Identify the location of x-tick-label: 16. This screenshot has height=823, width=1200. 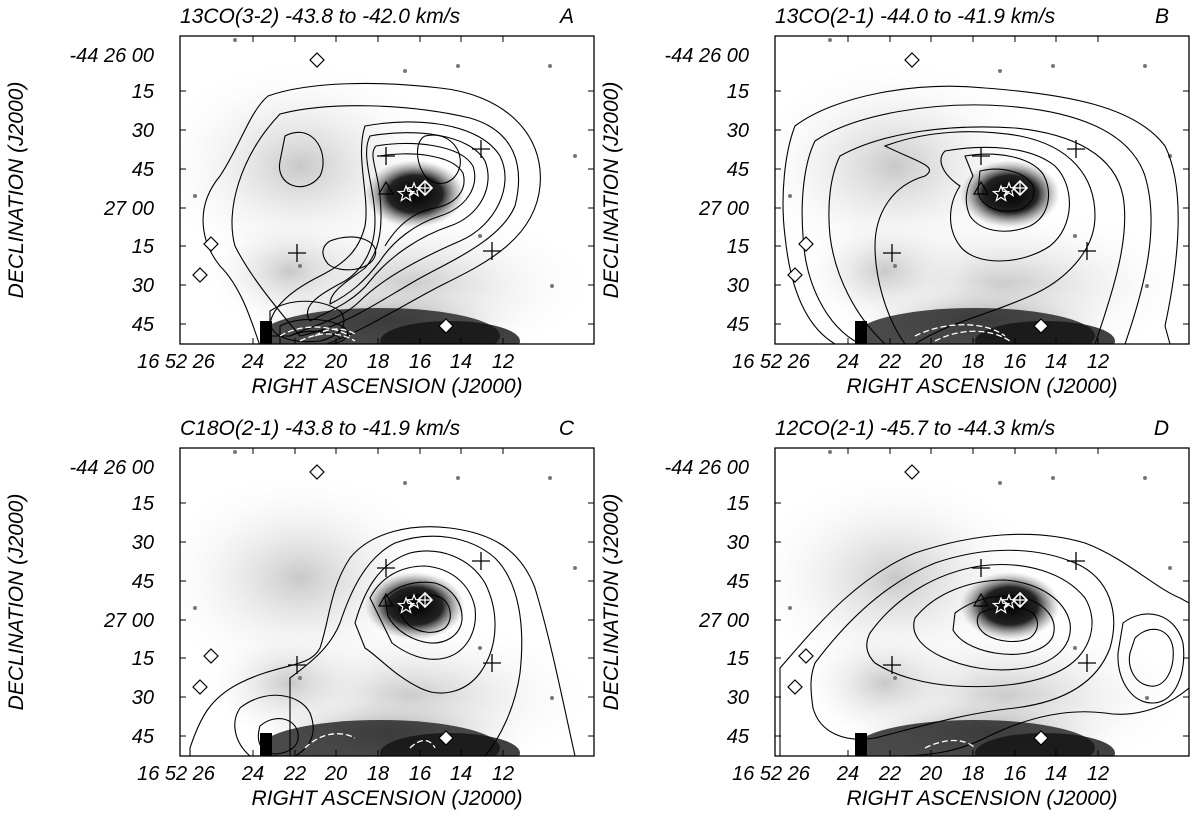
(420, 774).